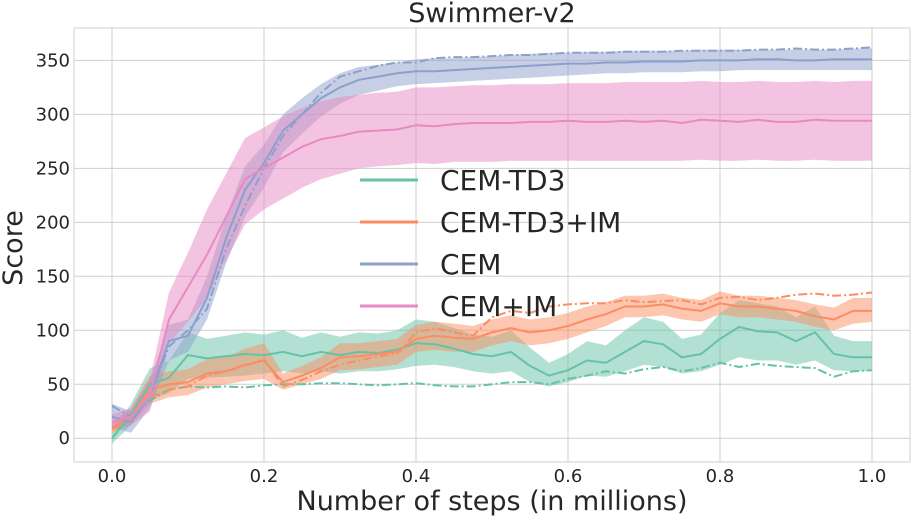 Image resolution: width=911 pixels, height=517 pixels. I want to click on y-tick-label: 50, so click(58, 384).